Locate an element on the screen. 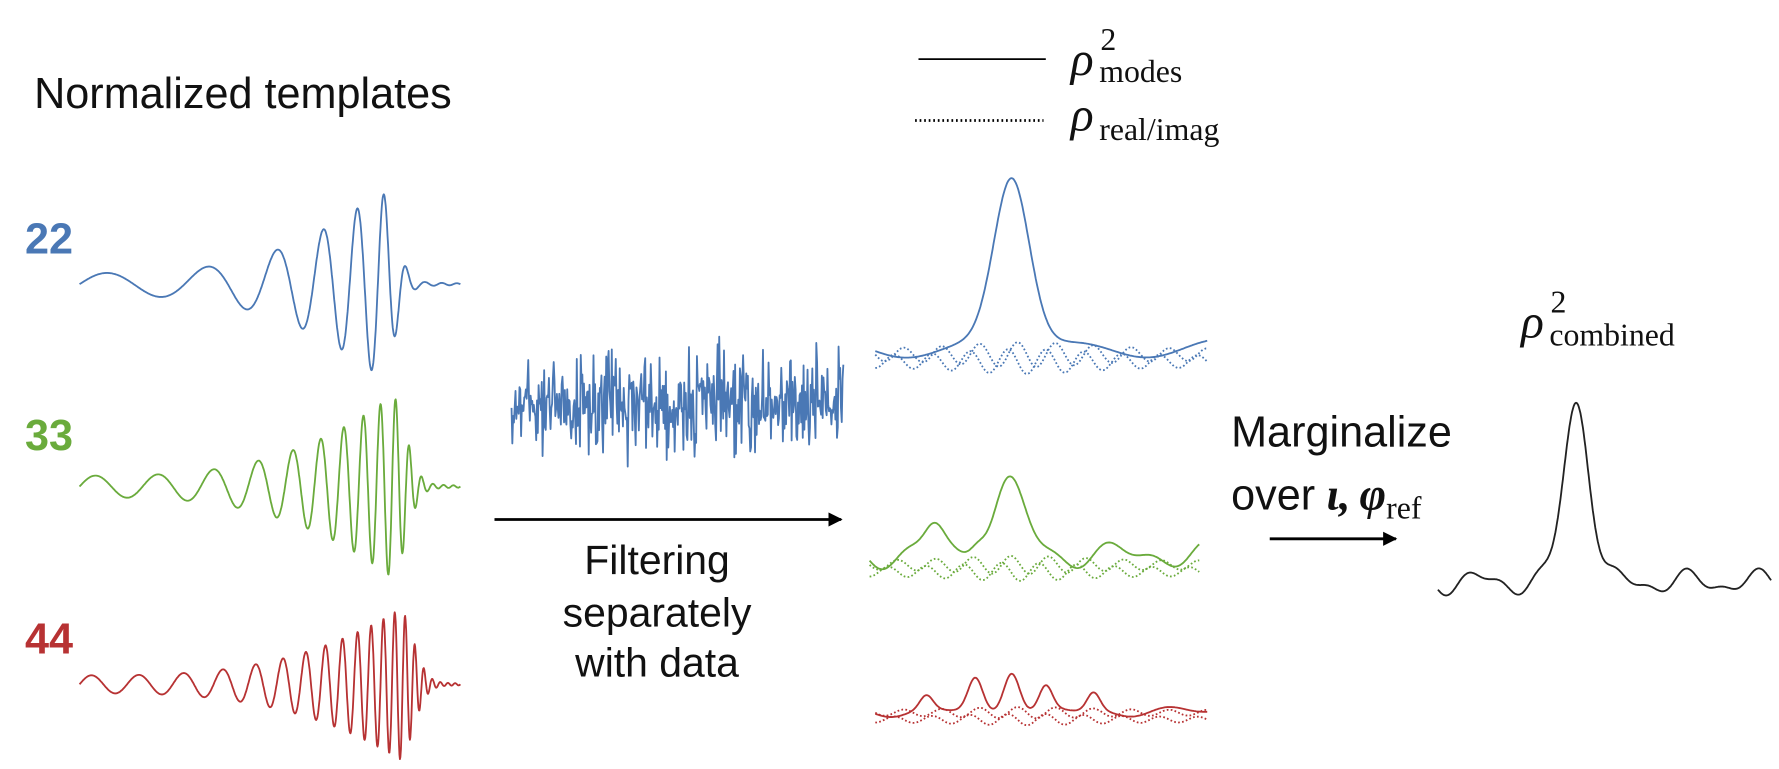 This screenshot has height=769, width=1779. noise-data is located at coordinates (677, 401).